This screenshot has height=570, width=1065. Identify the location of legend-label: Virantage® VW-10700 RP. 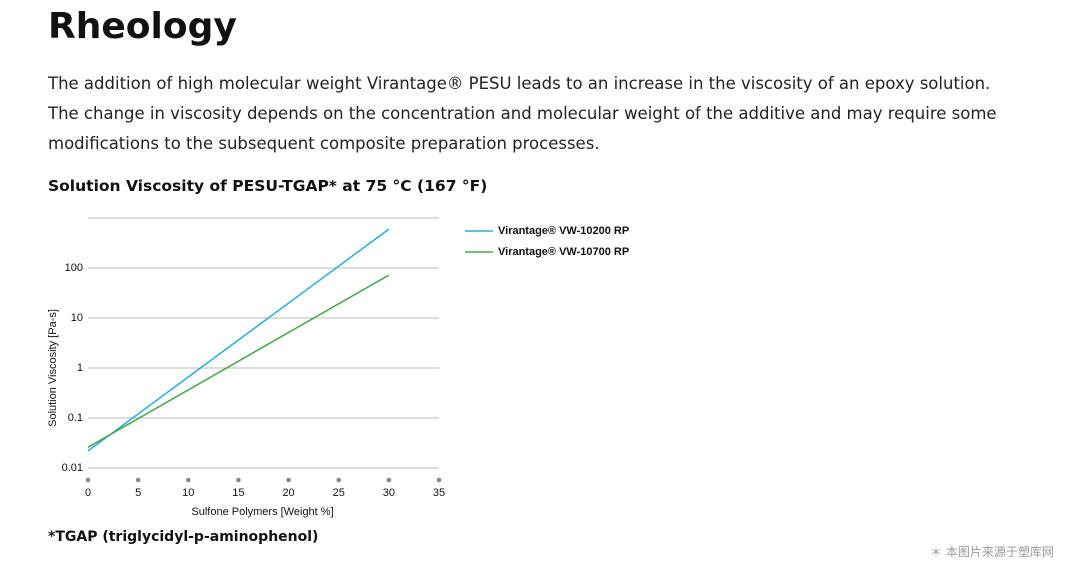
(563, 252).